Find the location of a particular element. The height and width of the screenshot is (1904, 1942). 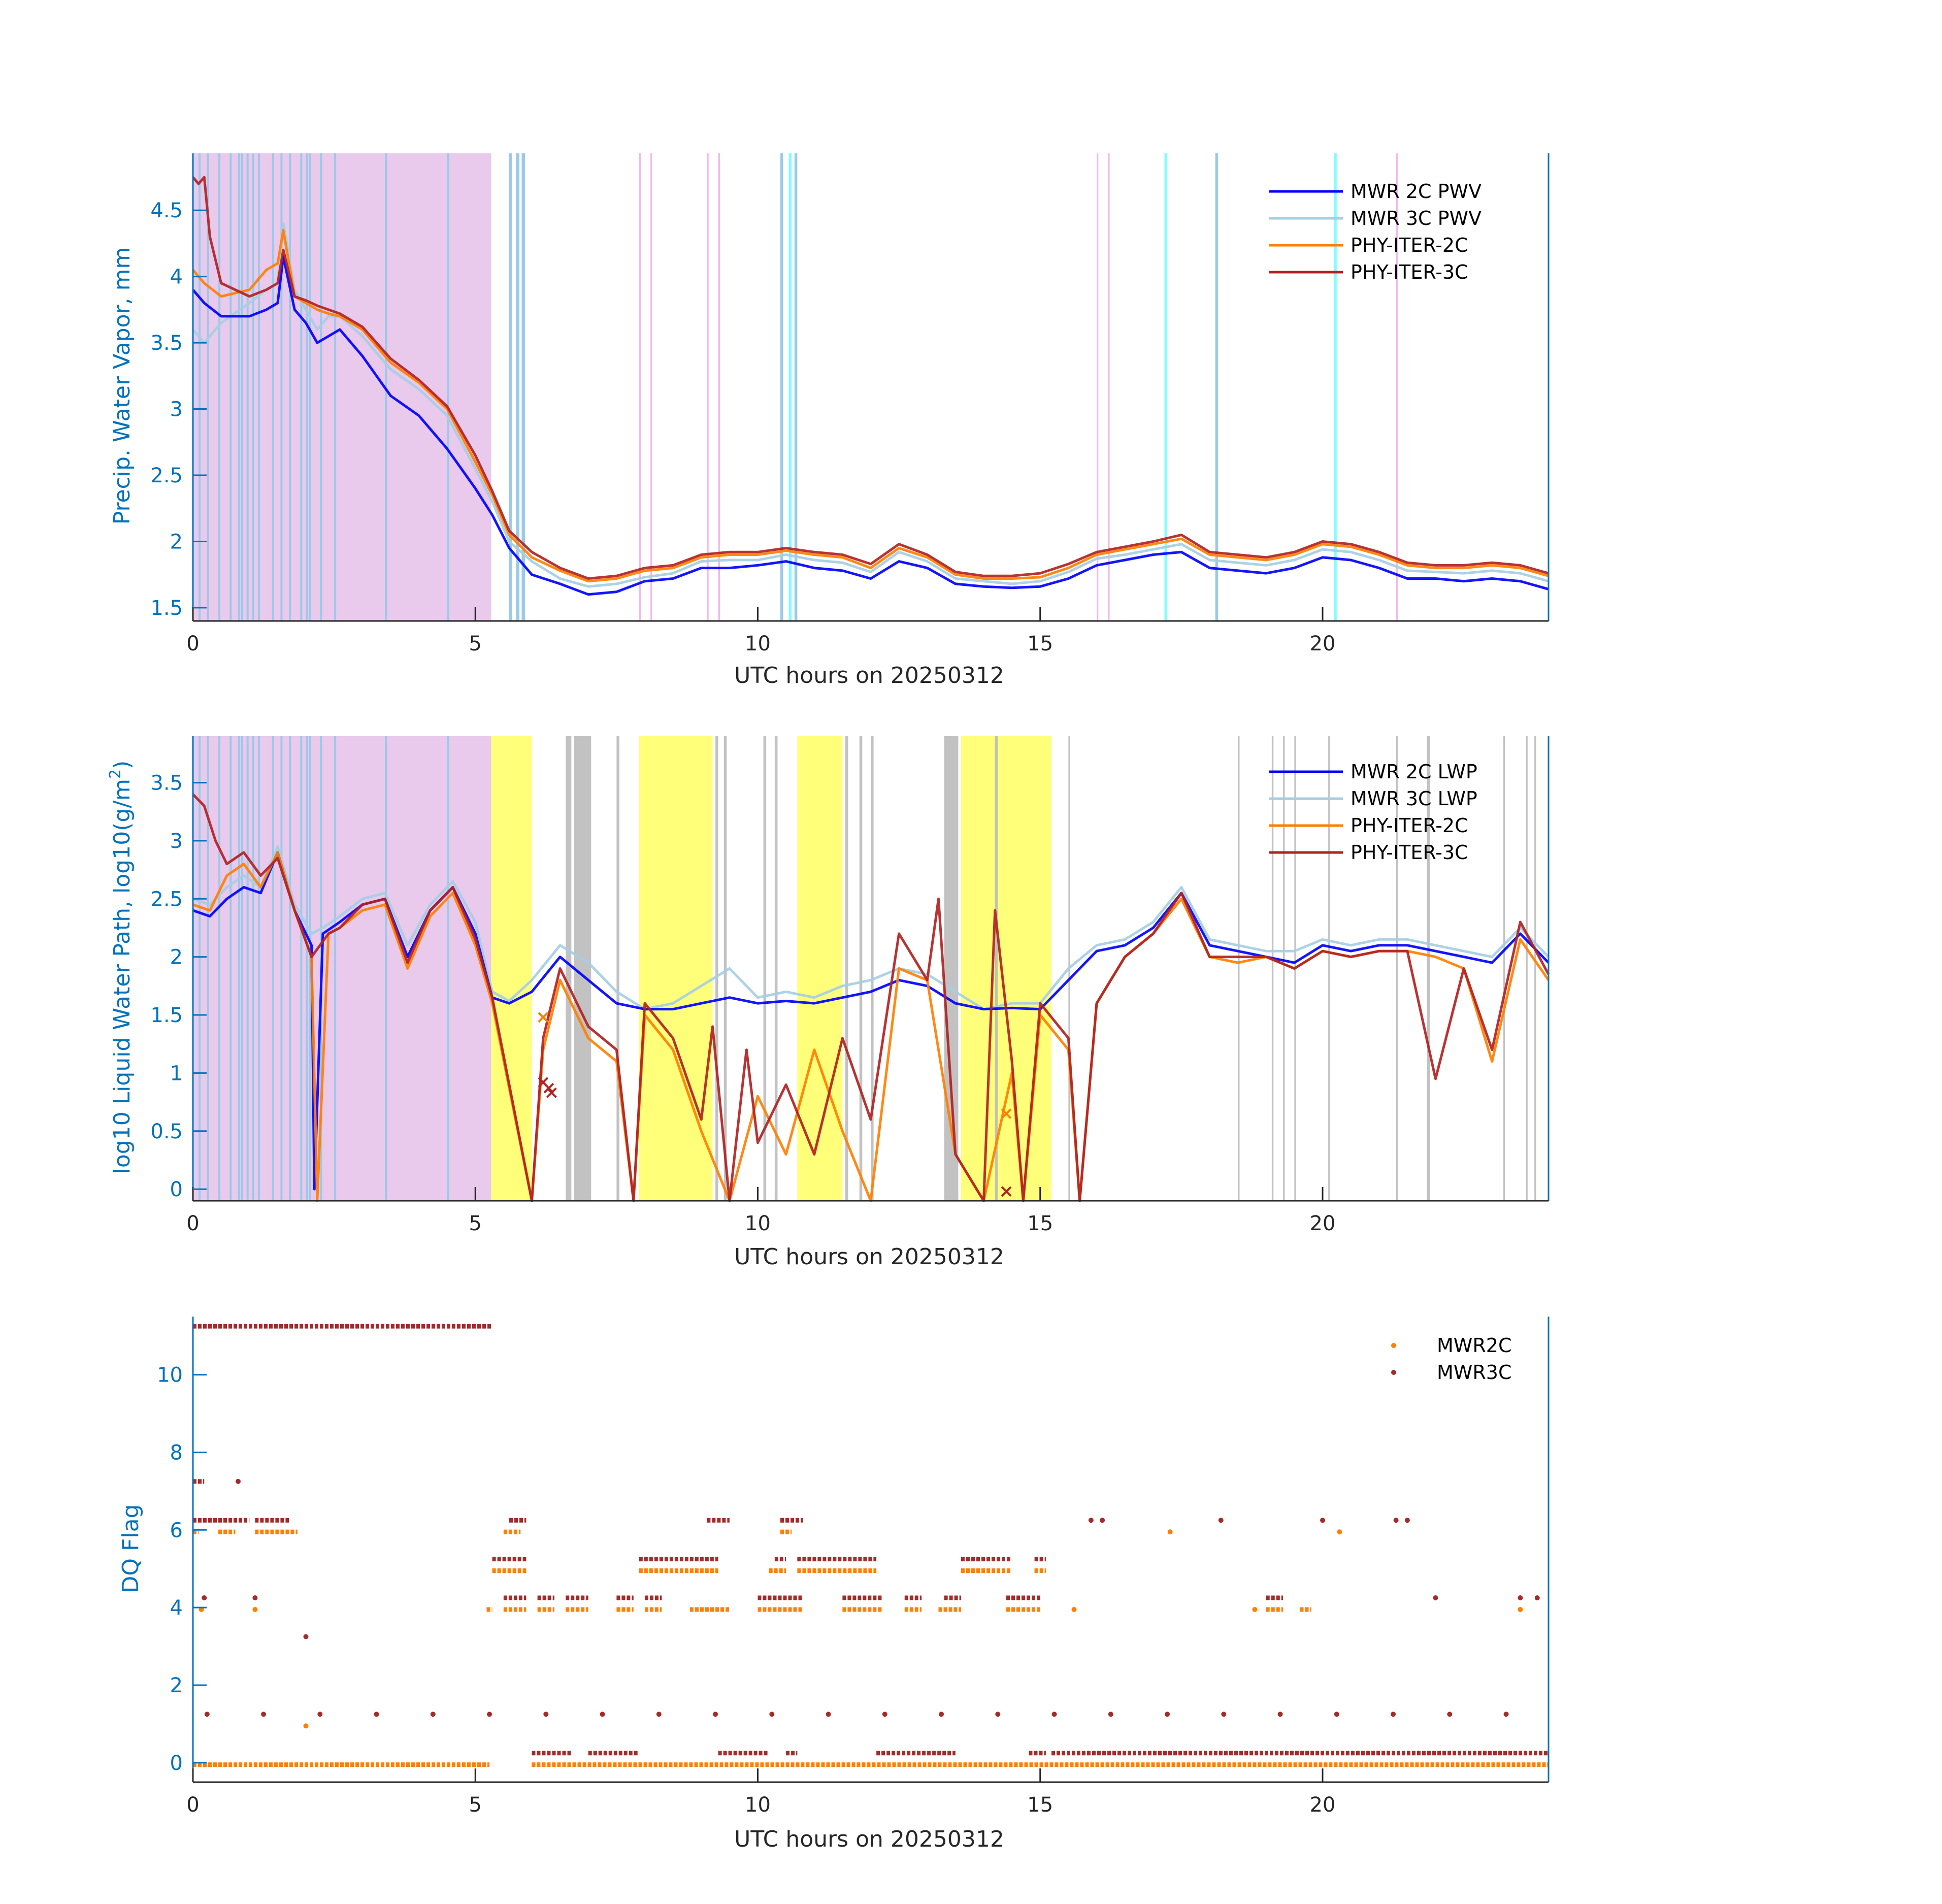

lwp-ytick-label-1: 0.5 is located at coordinates (166, 1132).